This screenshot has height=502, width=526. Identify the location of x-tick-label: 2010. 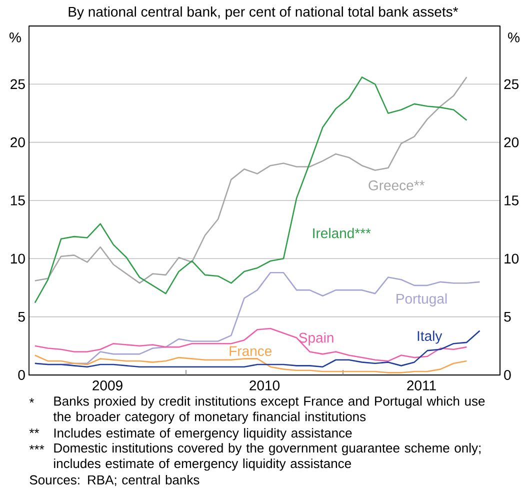
(265, 385).